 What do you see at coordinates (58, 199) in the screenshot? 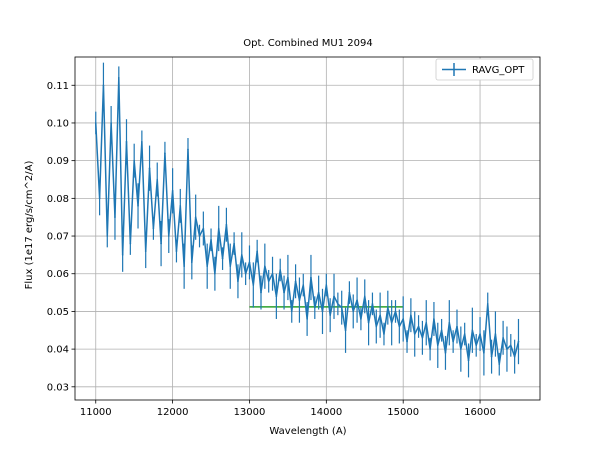
I see `y-tick-label: 0.08` at bounding box center [58, 199].